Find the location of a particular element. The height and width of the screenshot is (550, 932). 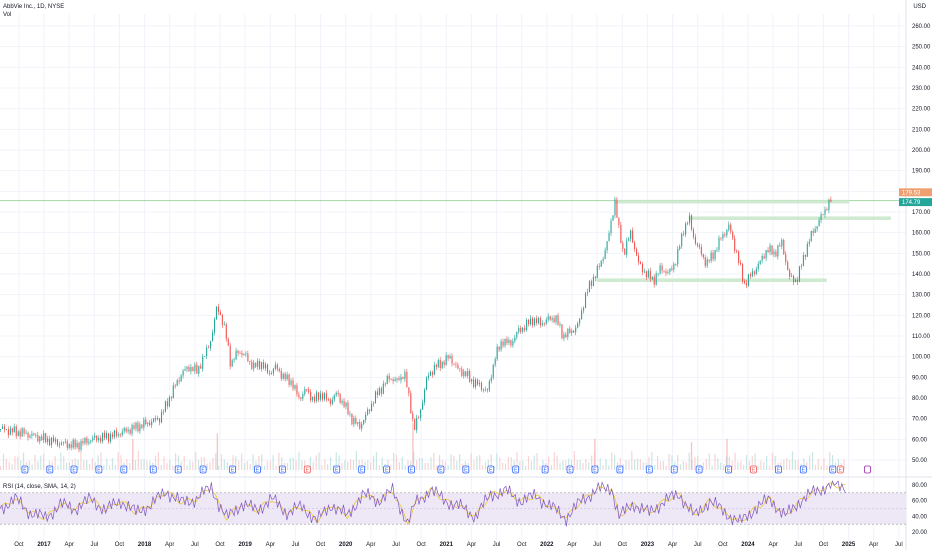

price-tick-label: 130.00 is located at coordinates (921, 296).